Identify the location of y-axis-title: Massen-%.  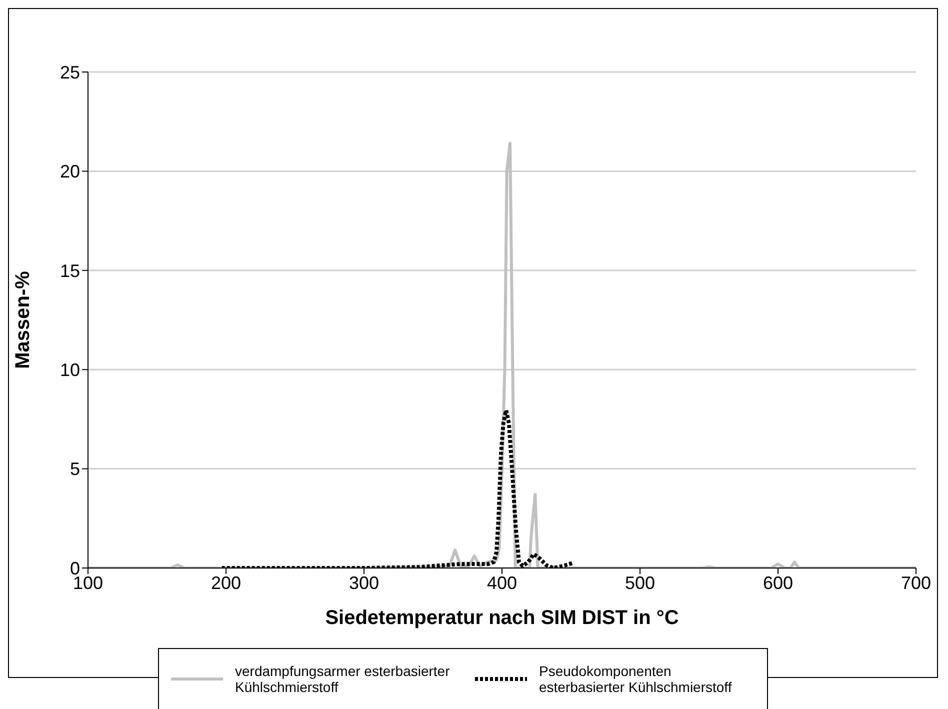
(23, 319).